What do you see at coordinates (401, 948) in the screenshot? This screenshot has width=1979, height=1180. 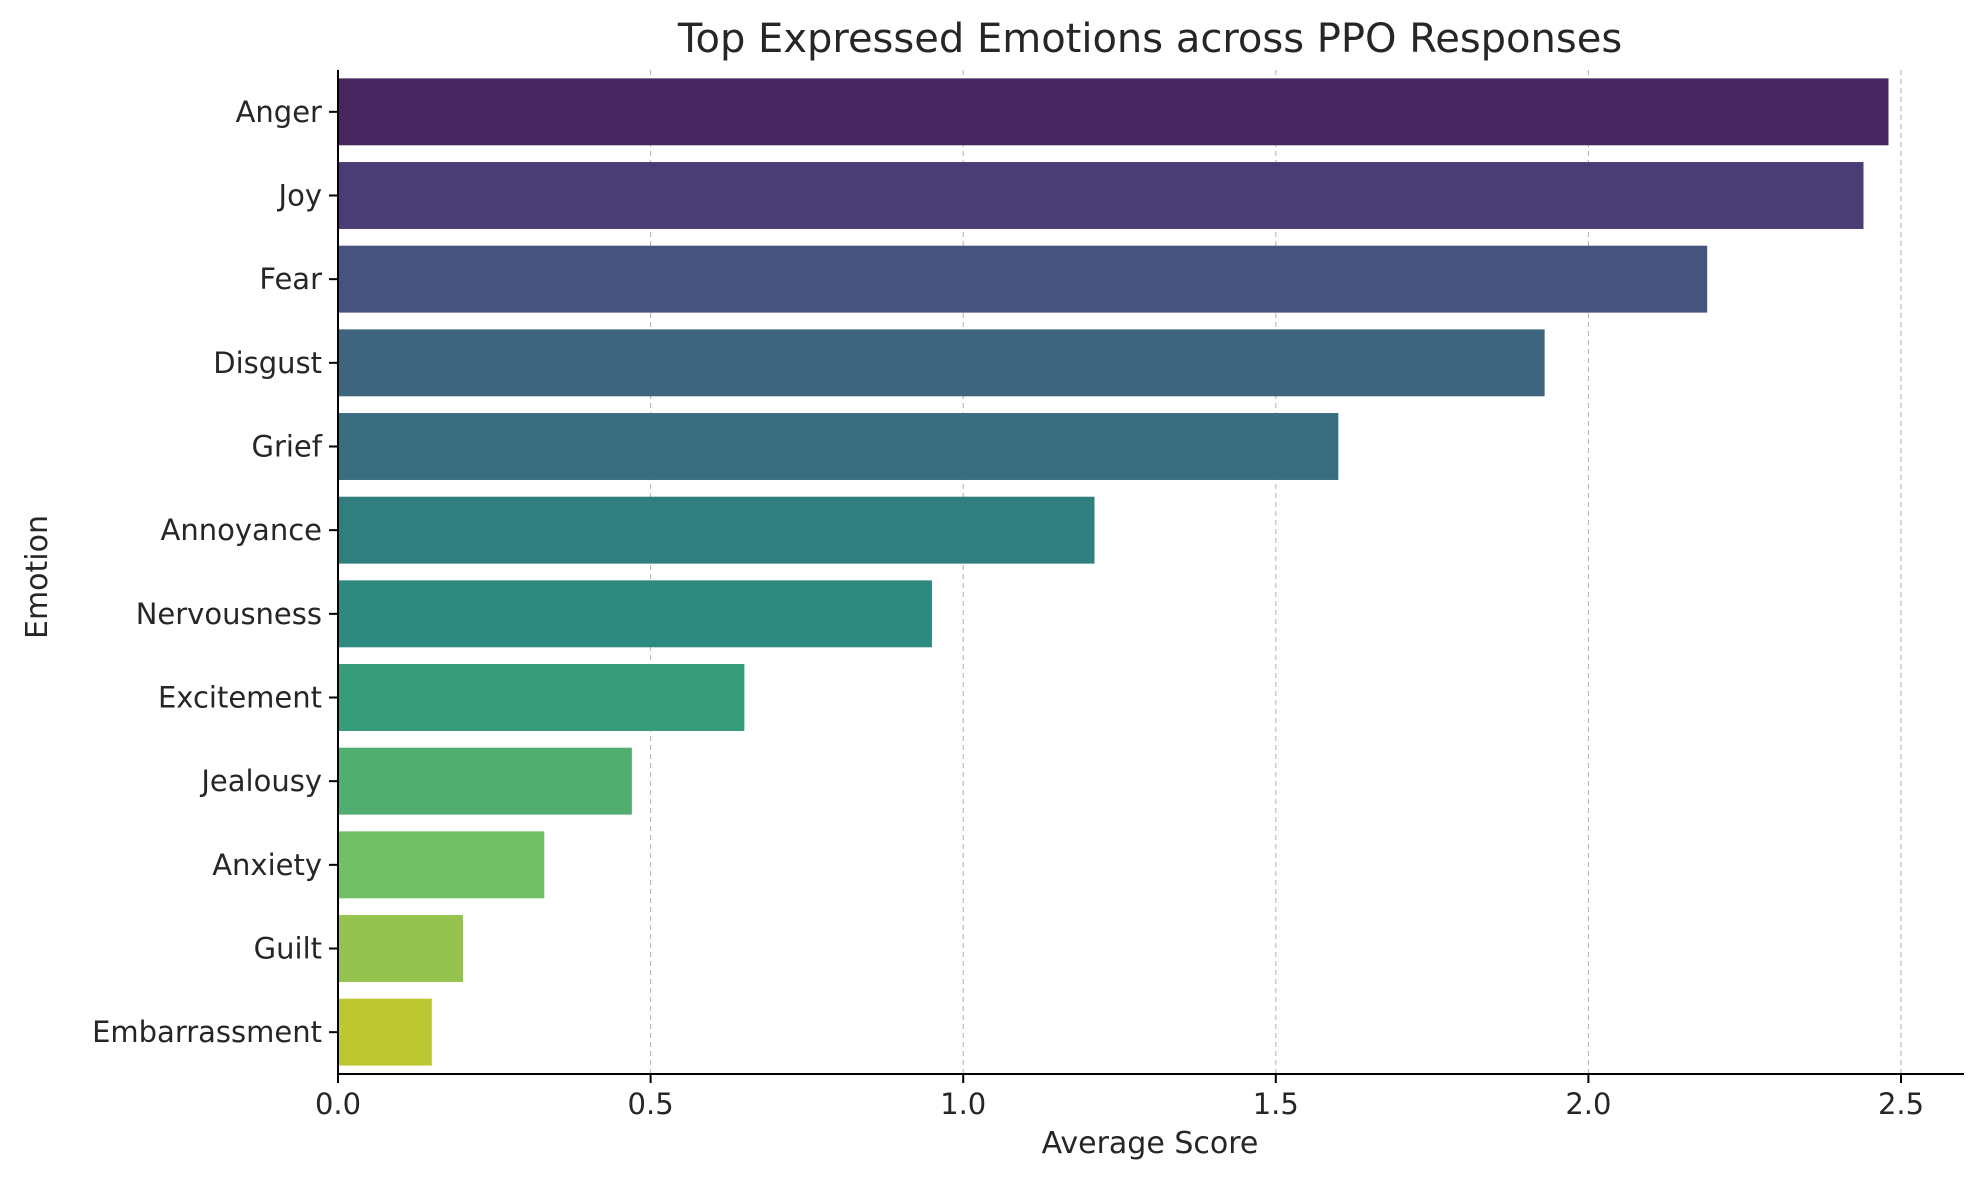 I see `bar-guilt` at bounding box center [401, 948].